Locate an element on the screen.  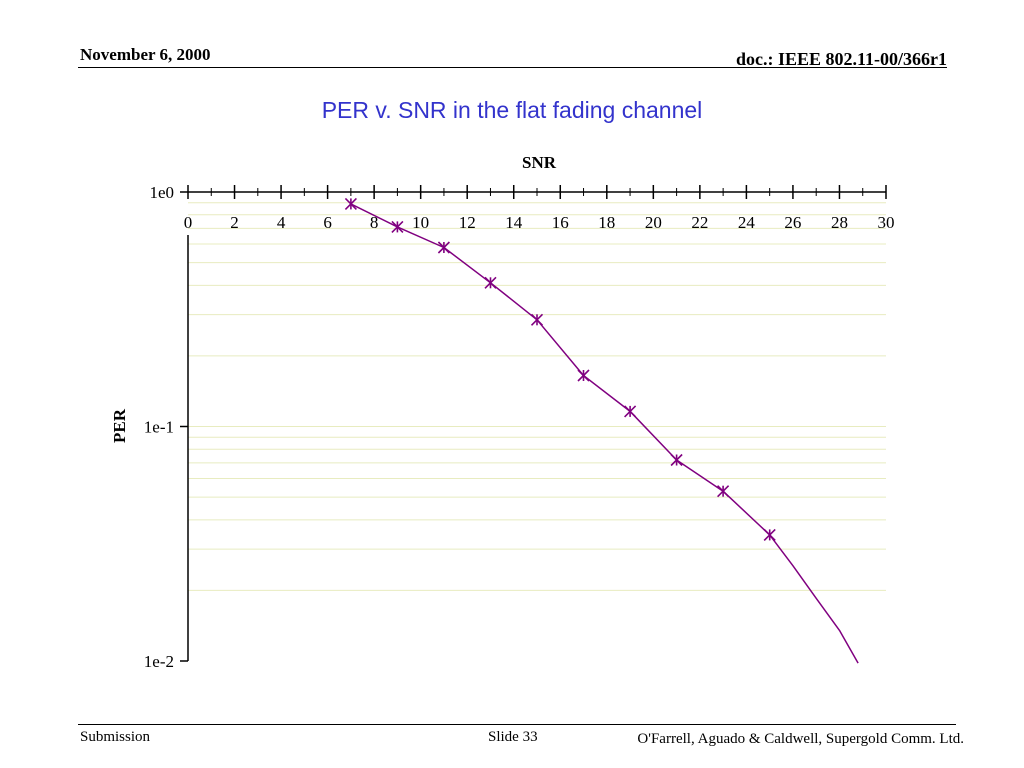
x-tick-label: 6 is located at coordinates (327, 222).